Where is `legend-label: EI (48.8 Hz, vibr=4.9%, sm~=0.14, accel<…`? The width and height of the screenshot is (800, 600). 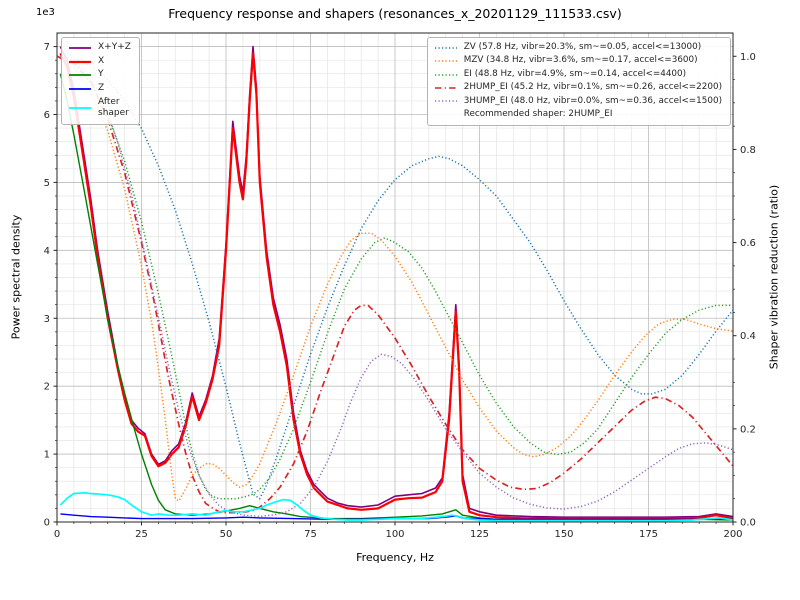 legend-label: EI (48.8 Hz, vibr=4.9%, sm~=0.14, accel<… is located at coordinates (575, 73).